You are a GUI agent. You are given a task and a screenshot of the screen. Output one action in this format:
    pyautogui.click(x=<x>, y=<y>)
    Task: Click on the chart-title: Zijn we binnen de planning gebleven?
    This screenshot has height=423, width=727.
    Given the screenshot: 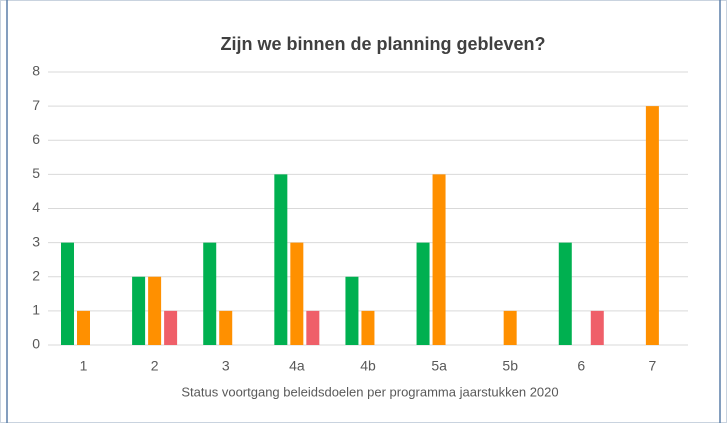 What is the action you would take?
    pyautogui.click(x=382, y=44)
    